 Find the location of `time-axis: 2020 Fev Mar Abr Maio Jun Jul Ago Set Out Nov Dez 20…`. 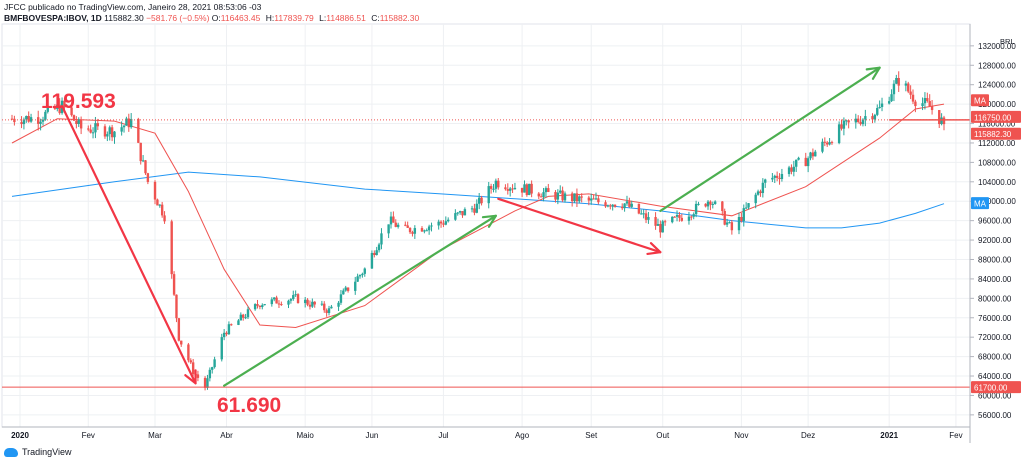

time-axis: 2020 Fev Mar Abr Maio Jun Jul Ago Set Out Nov Dez 20… is located at coordinates (486, 433).